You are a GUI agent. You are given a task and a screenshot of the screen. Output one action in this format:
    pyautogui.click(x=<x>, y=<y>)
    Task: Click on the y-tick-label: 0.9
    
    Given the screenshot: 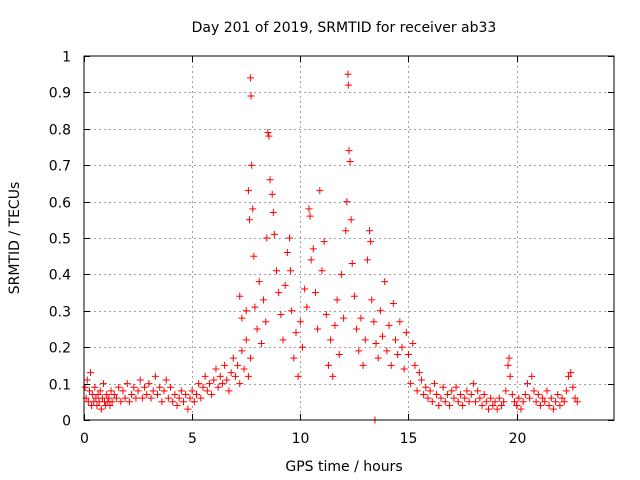 What is the action you would take?
    pyautogui.click(x=60, y=94)
    